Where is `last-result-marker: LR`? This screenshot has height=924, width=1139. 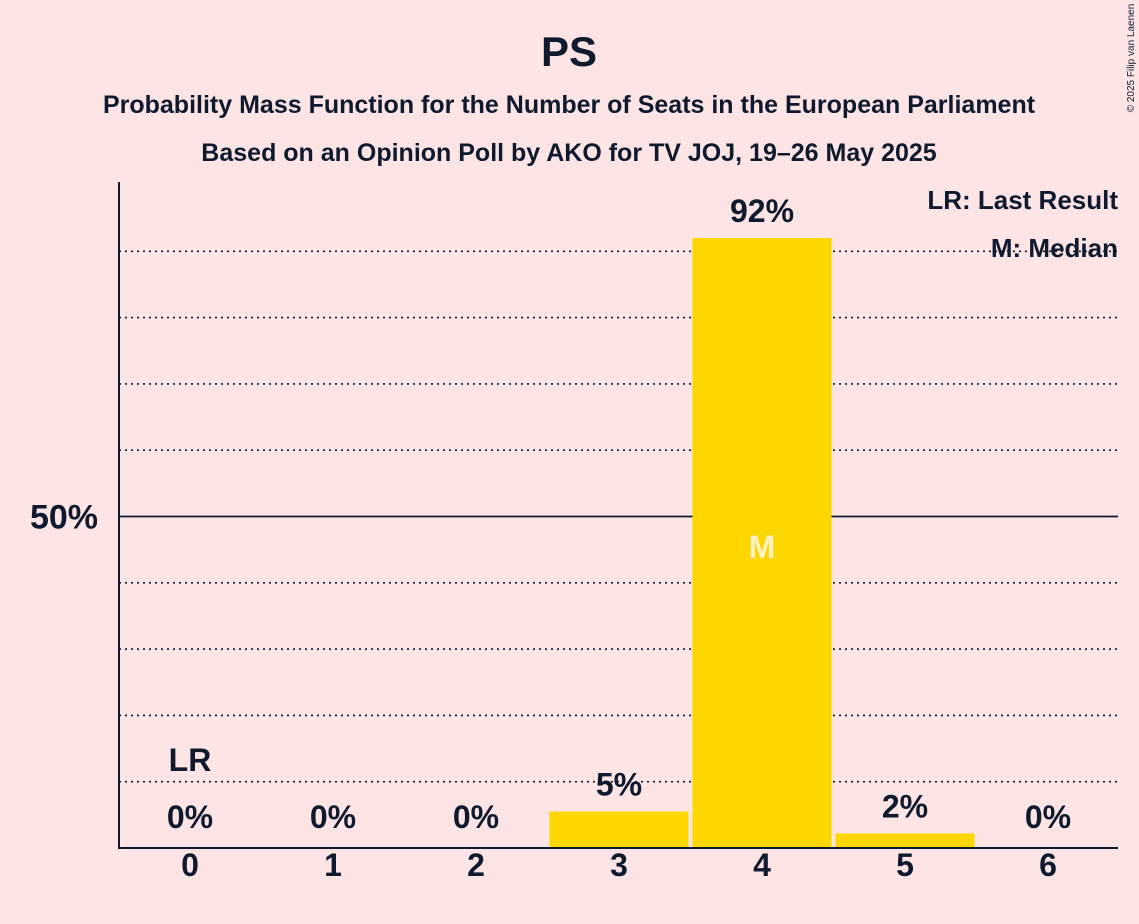
last-result-marker: LR is located at coordinates (190, 760).